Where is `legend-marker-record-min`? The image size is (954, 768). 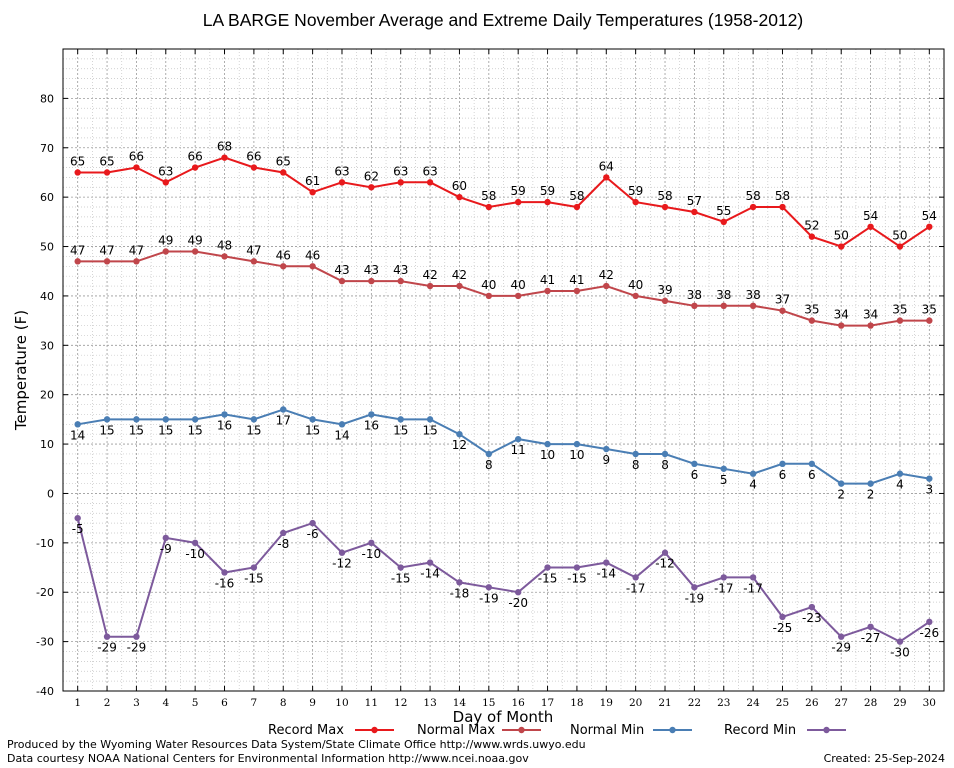 legend-marker-record-min is located at coordinates (826, 730).